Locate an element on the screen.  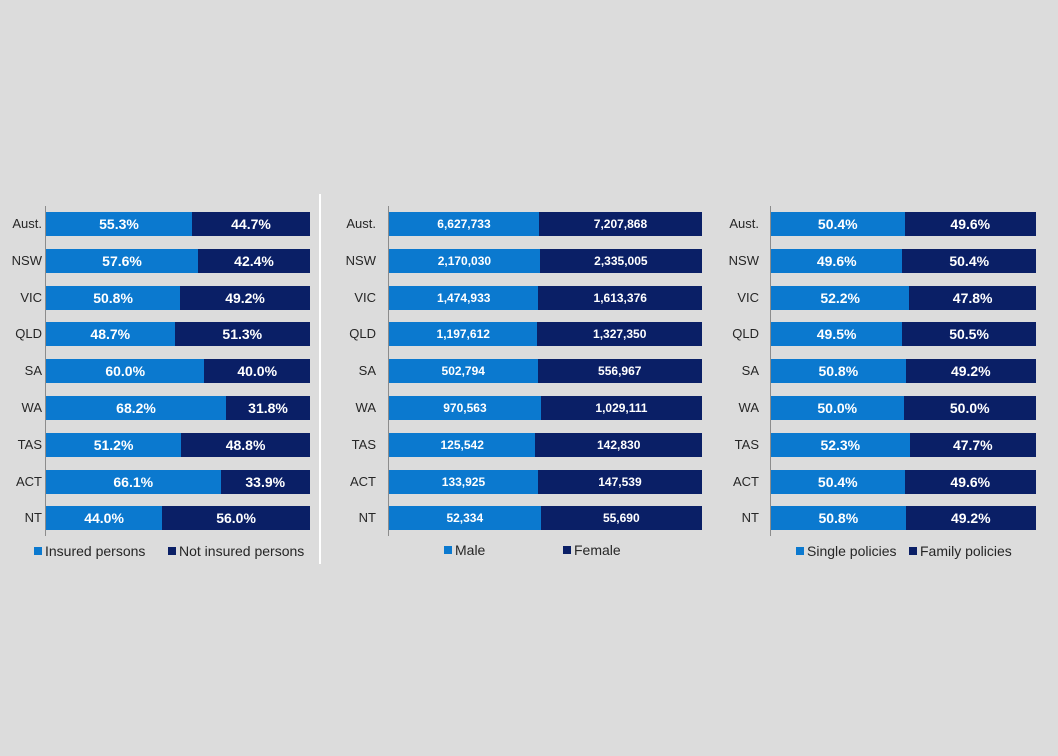
data-label: 1,197,612 is located at coordinates (463, 334).